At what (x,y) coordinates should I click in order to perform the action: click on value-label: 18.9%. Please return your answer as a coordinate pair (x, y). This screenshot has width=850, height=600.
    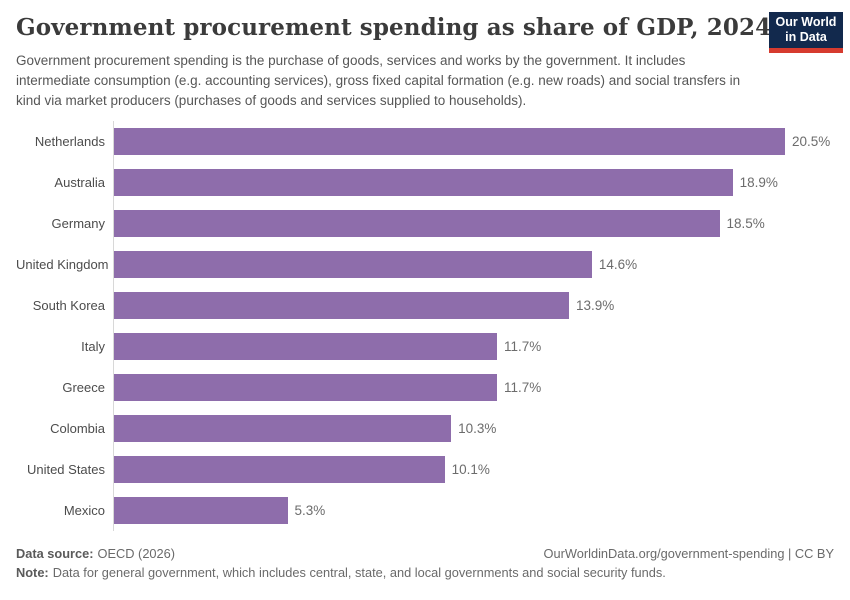
    Looking at the image, I should click on (758, 182).